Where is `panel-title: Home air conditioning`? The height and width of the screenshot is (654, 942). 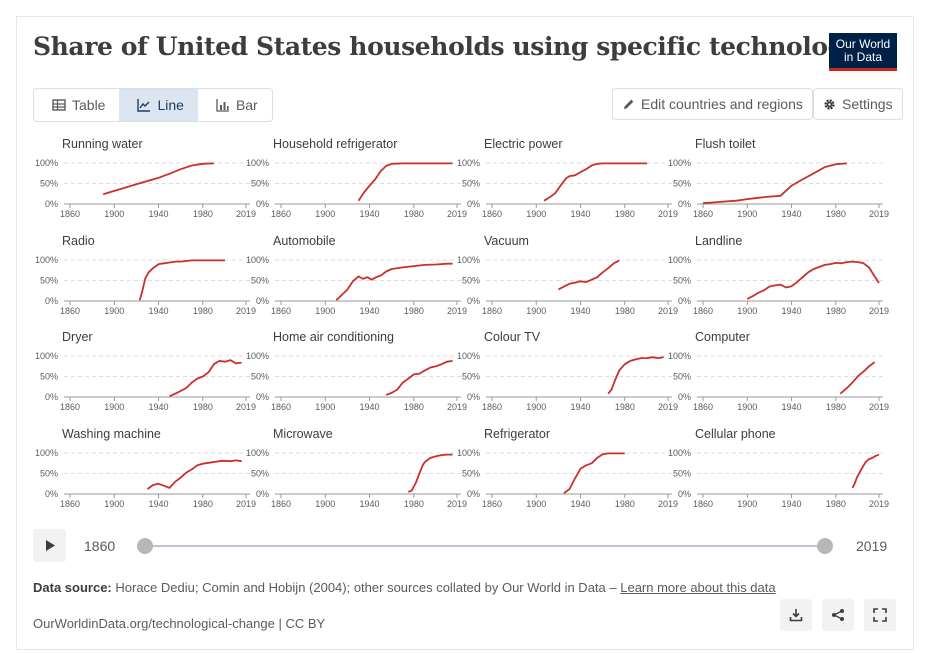
panel-title: Home air conditioning is located at coordinates (333, 337).